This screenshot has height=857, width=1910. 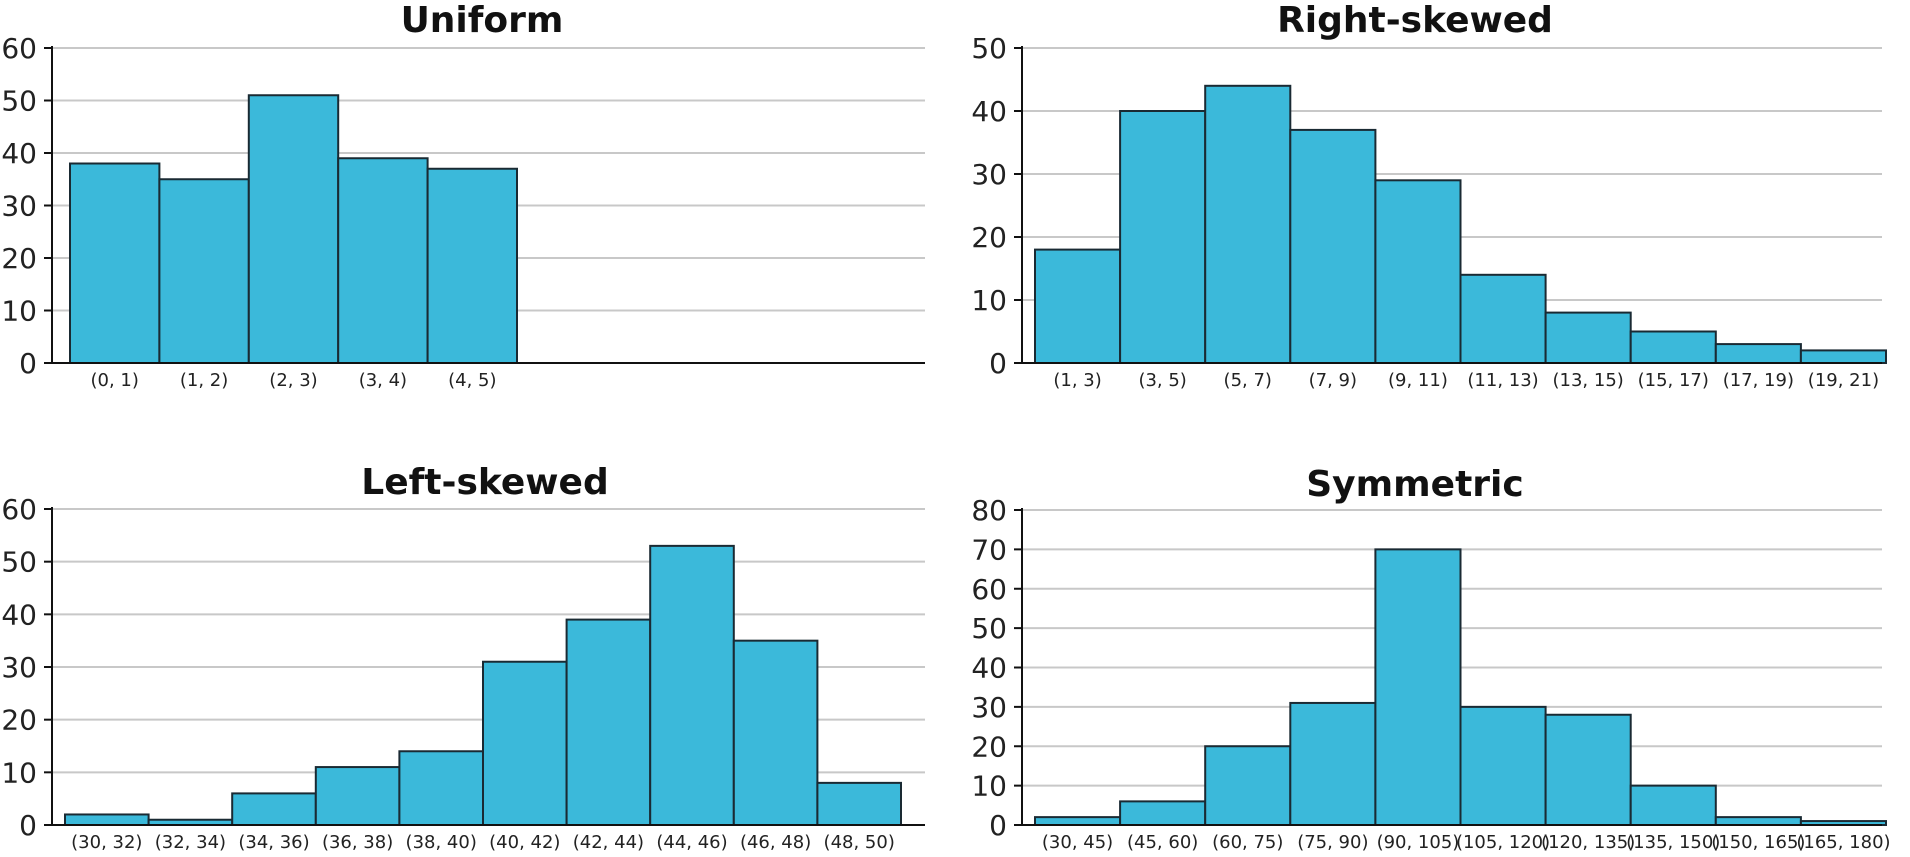 I want to click on chart-title: Uniform, so click(x=482, y=20).